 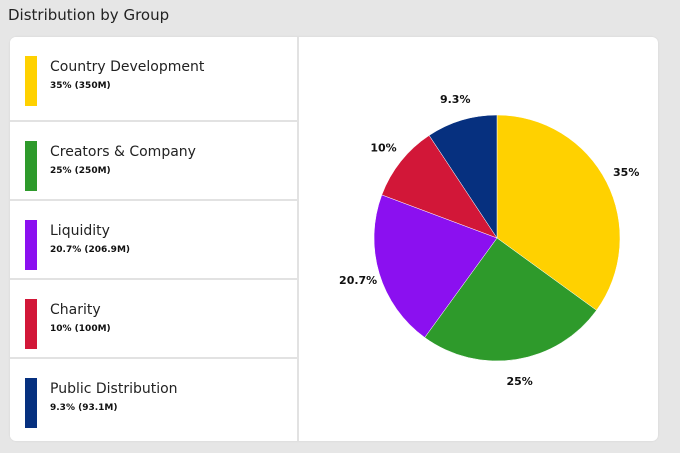 I want to click on legend-item-liquidity: Liquidity 20.7% (206.9M), so click(x=153, y=240).